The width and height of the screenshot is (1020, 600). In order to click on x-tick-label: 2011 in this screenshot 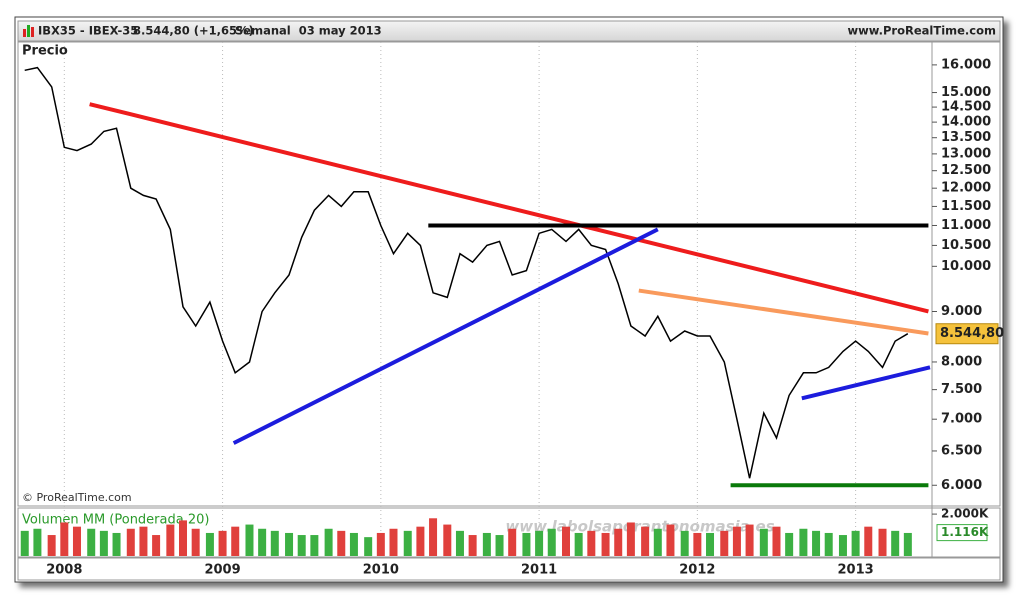, I will do `click(539, 570)`.